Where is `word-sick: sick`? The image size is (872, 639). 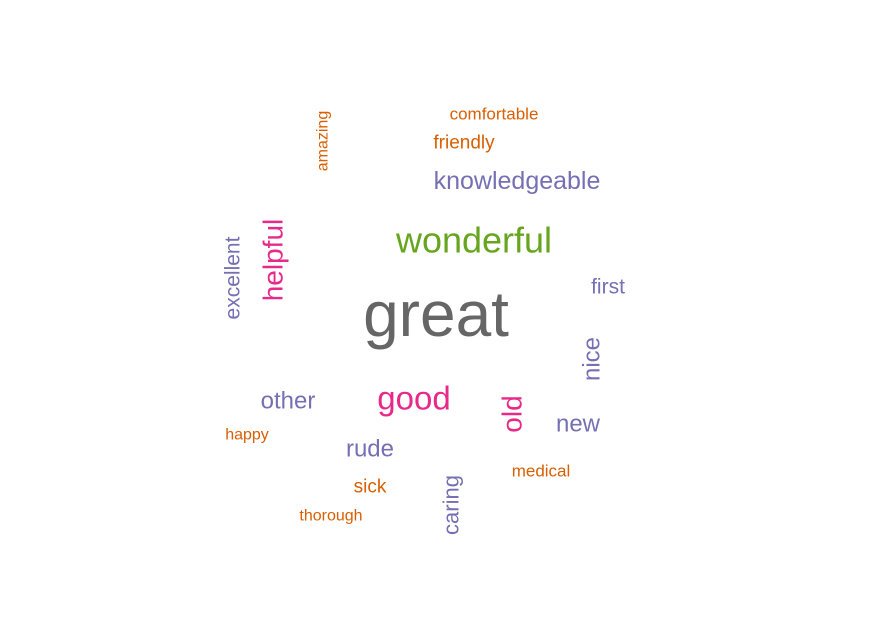
word-sick: sick is located at coordinates (370, 487).